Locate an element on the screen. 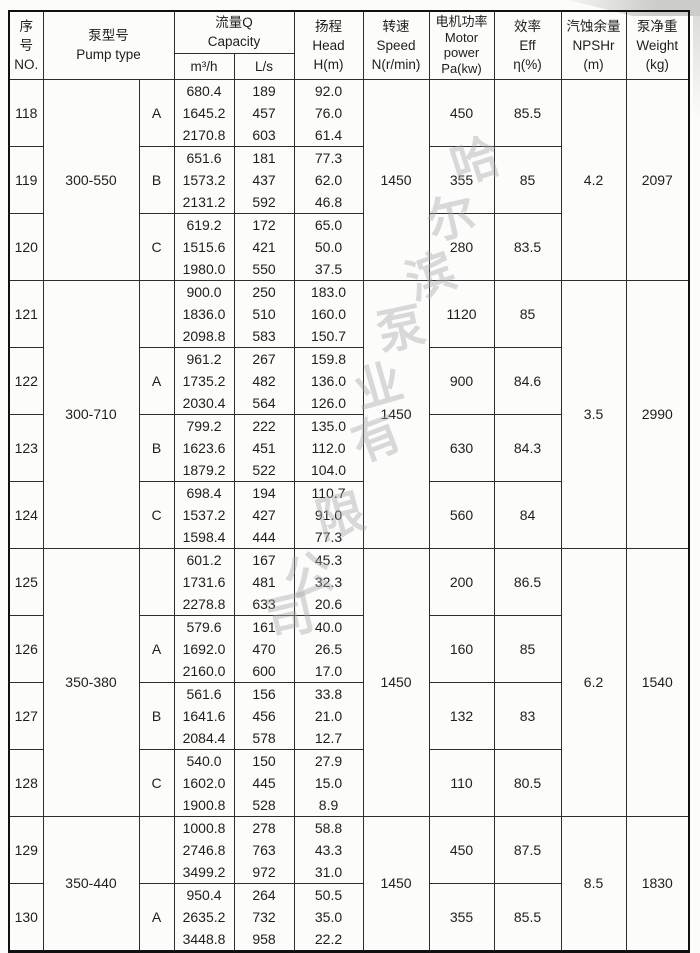 The width and height of the screenshot is (700, 953). capacity-ls-cell: 633 is located at coordinates (264, 604).